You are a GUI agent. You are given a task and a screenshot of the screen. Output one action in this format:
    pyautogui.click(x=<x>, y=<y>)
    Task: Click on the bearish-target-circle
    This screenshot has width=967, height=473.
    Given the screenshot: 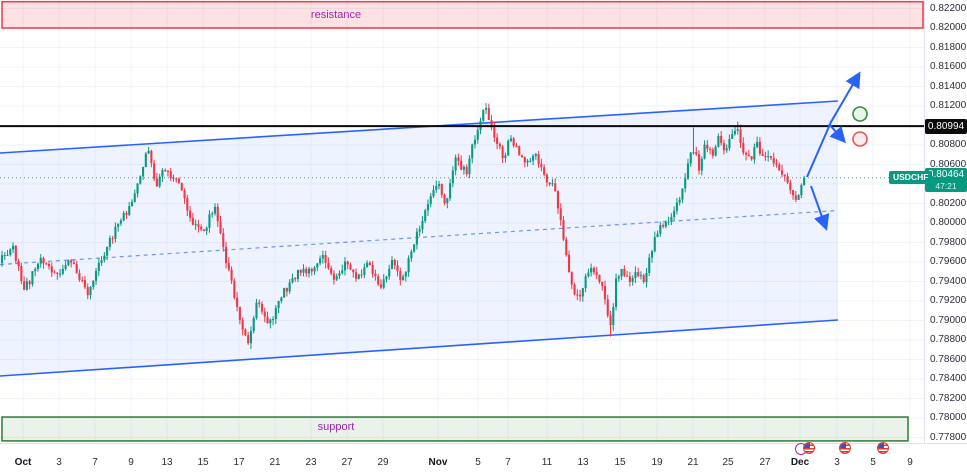 What is the action you would take?
    pyautogui.click(x=860, y=139)
    